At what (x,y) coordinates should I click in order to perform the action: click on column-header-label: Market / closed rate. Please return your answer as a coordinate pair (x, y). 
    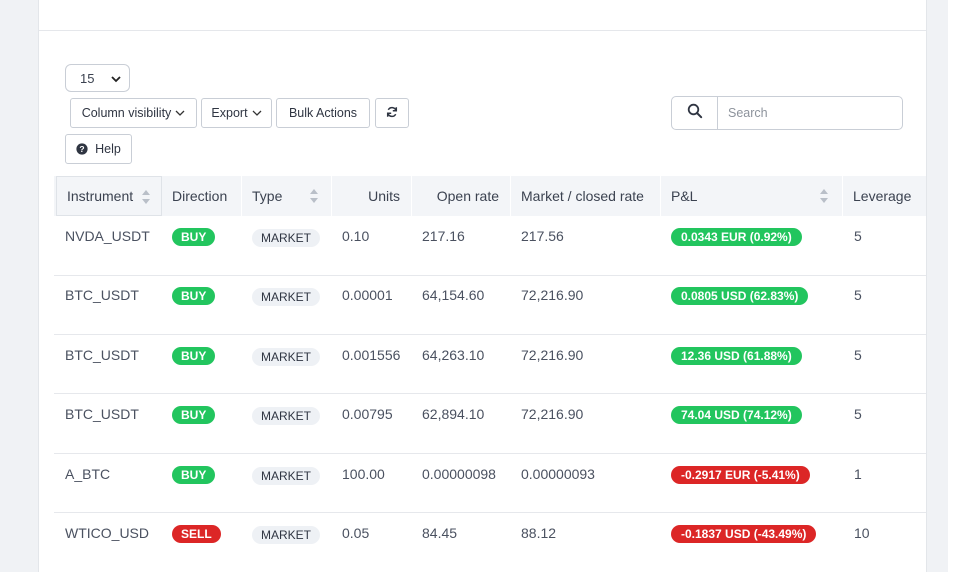
    Looking at the image, I should click on (582, 196).